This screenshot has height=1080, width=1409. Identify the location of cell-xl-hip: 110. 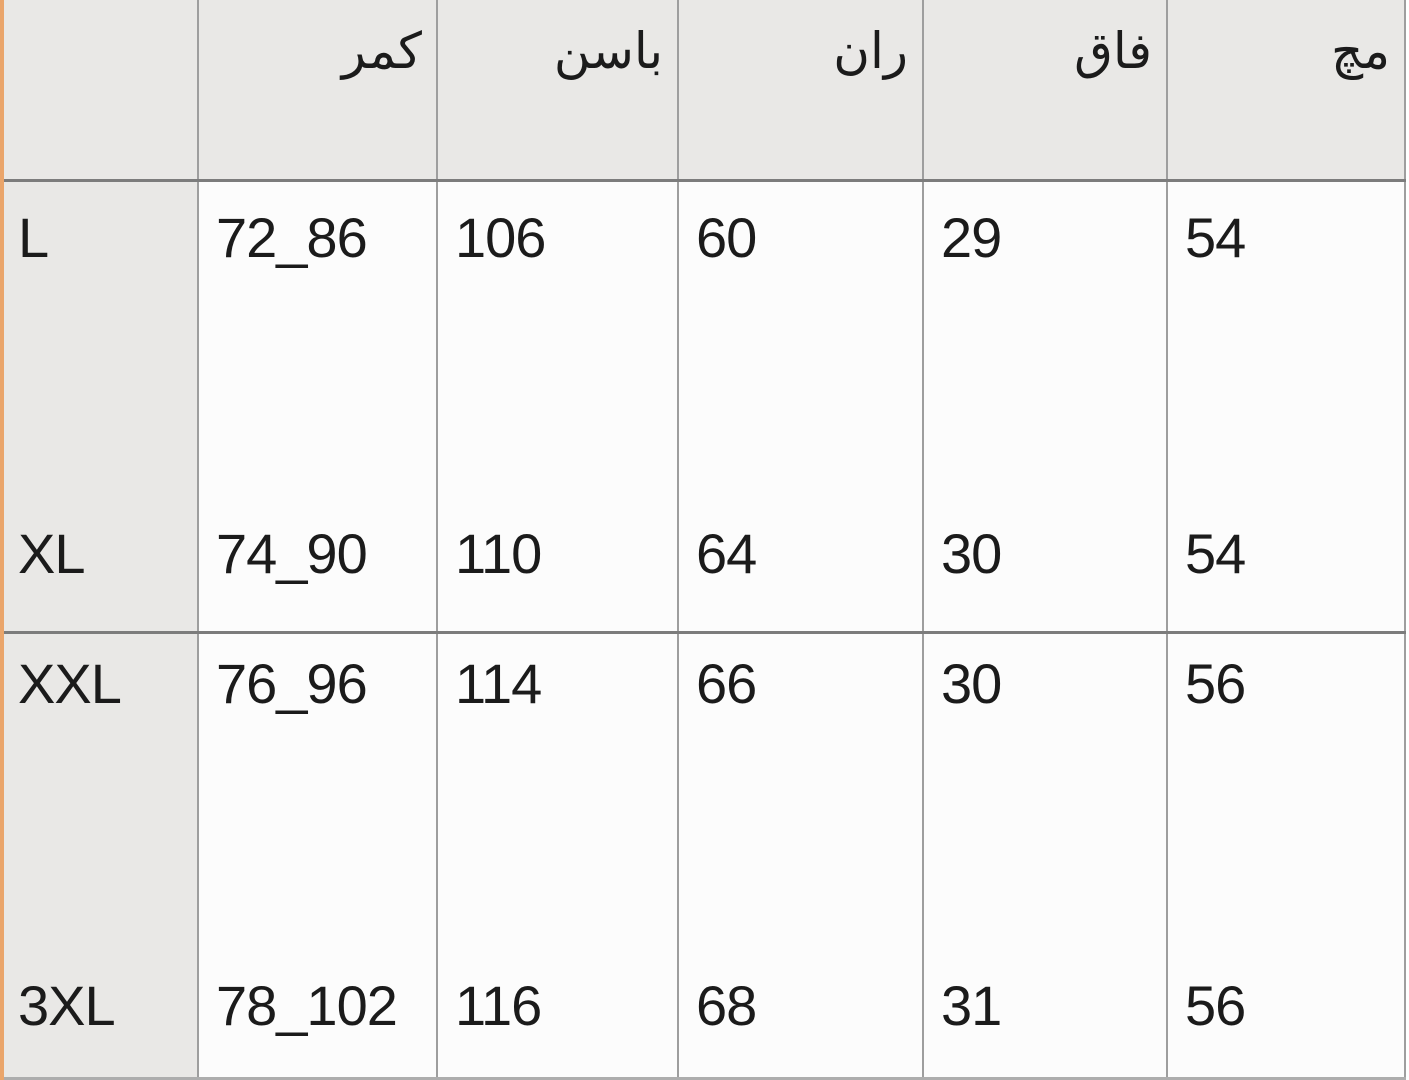
(557, 578).